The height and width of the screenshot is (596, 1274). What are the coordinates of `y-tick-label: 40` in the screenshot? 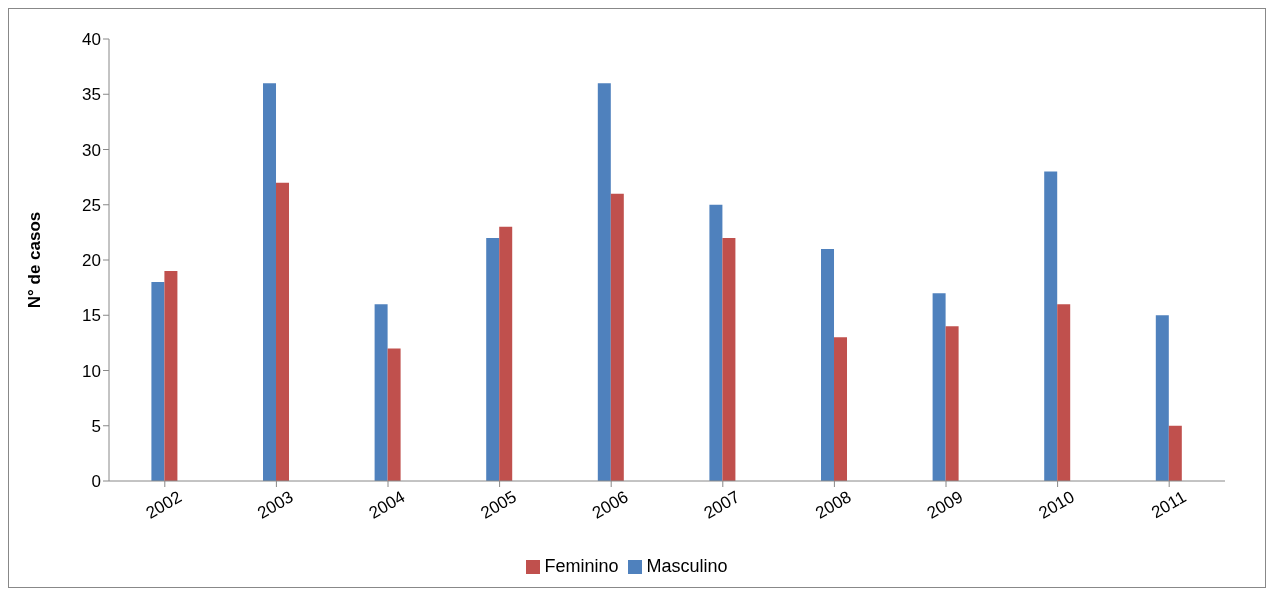 It's located at (91, 40).